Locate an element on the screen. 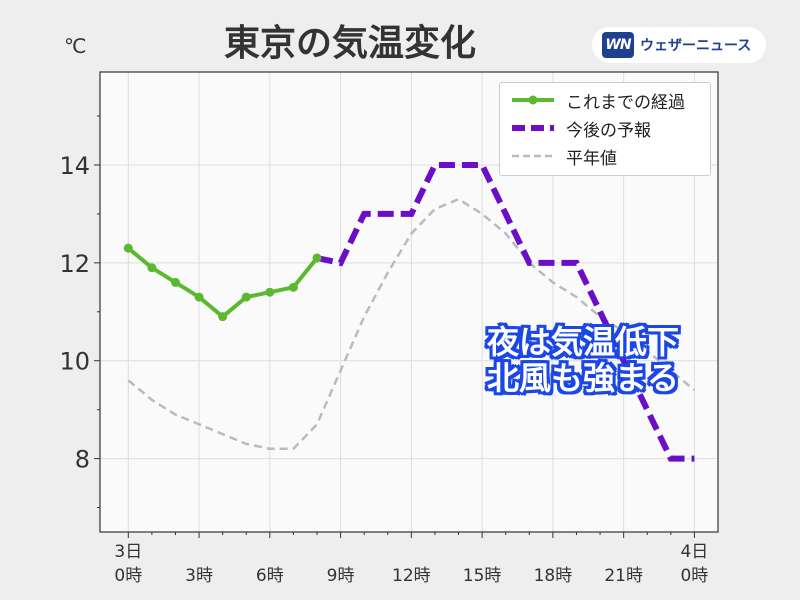 This screenshot has height=600, width=800. brand-badge: WN ウェザーニュース is located at coordinates (679, 45).